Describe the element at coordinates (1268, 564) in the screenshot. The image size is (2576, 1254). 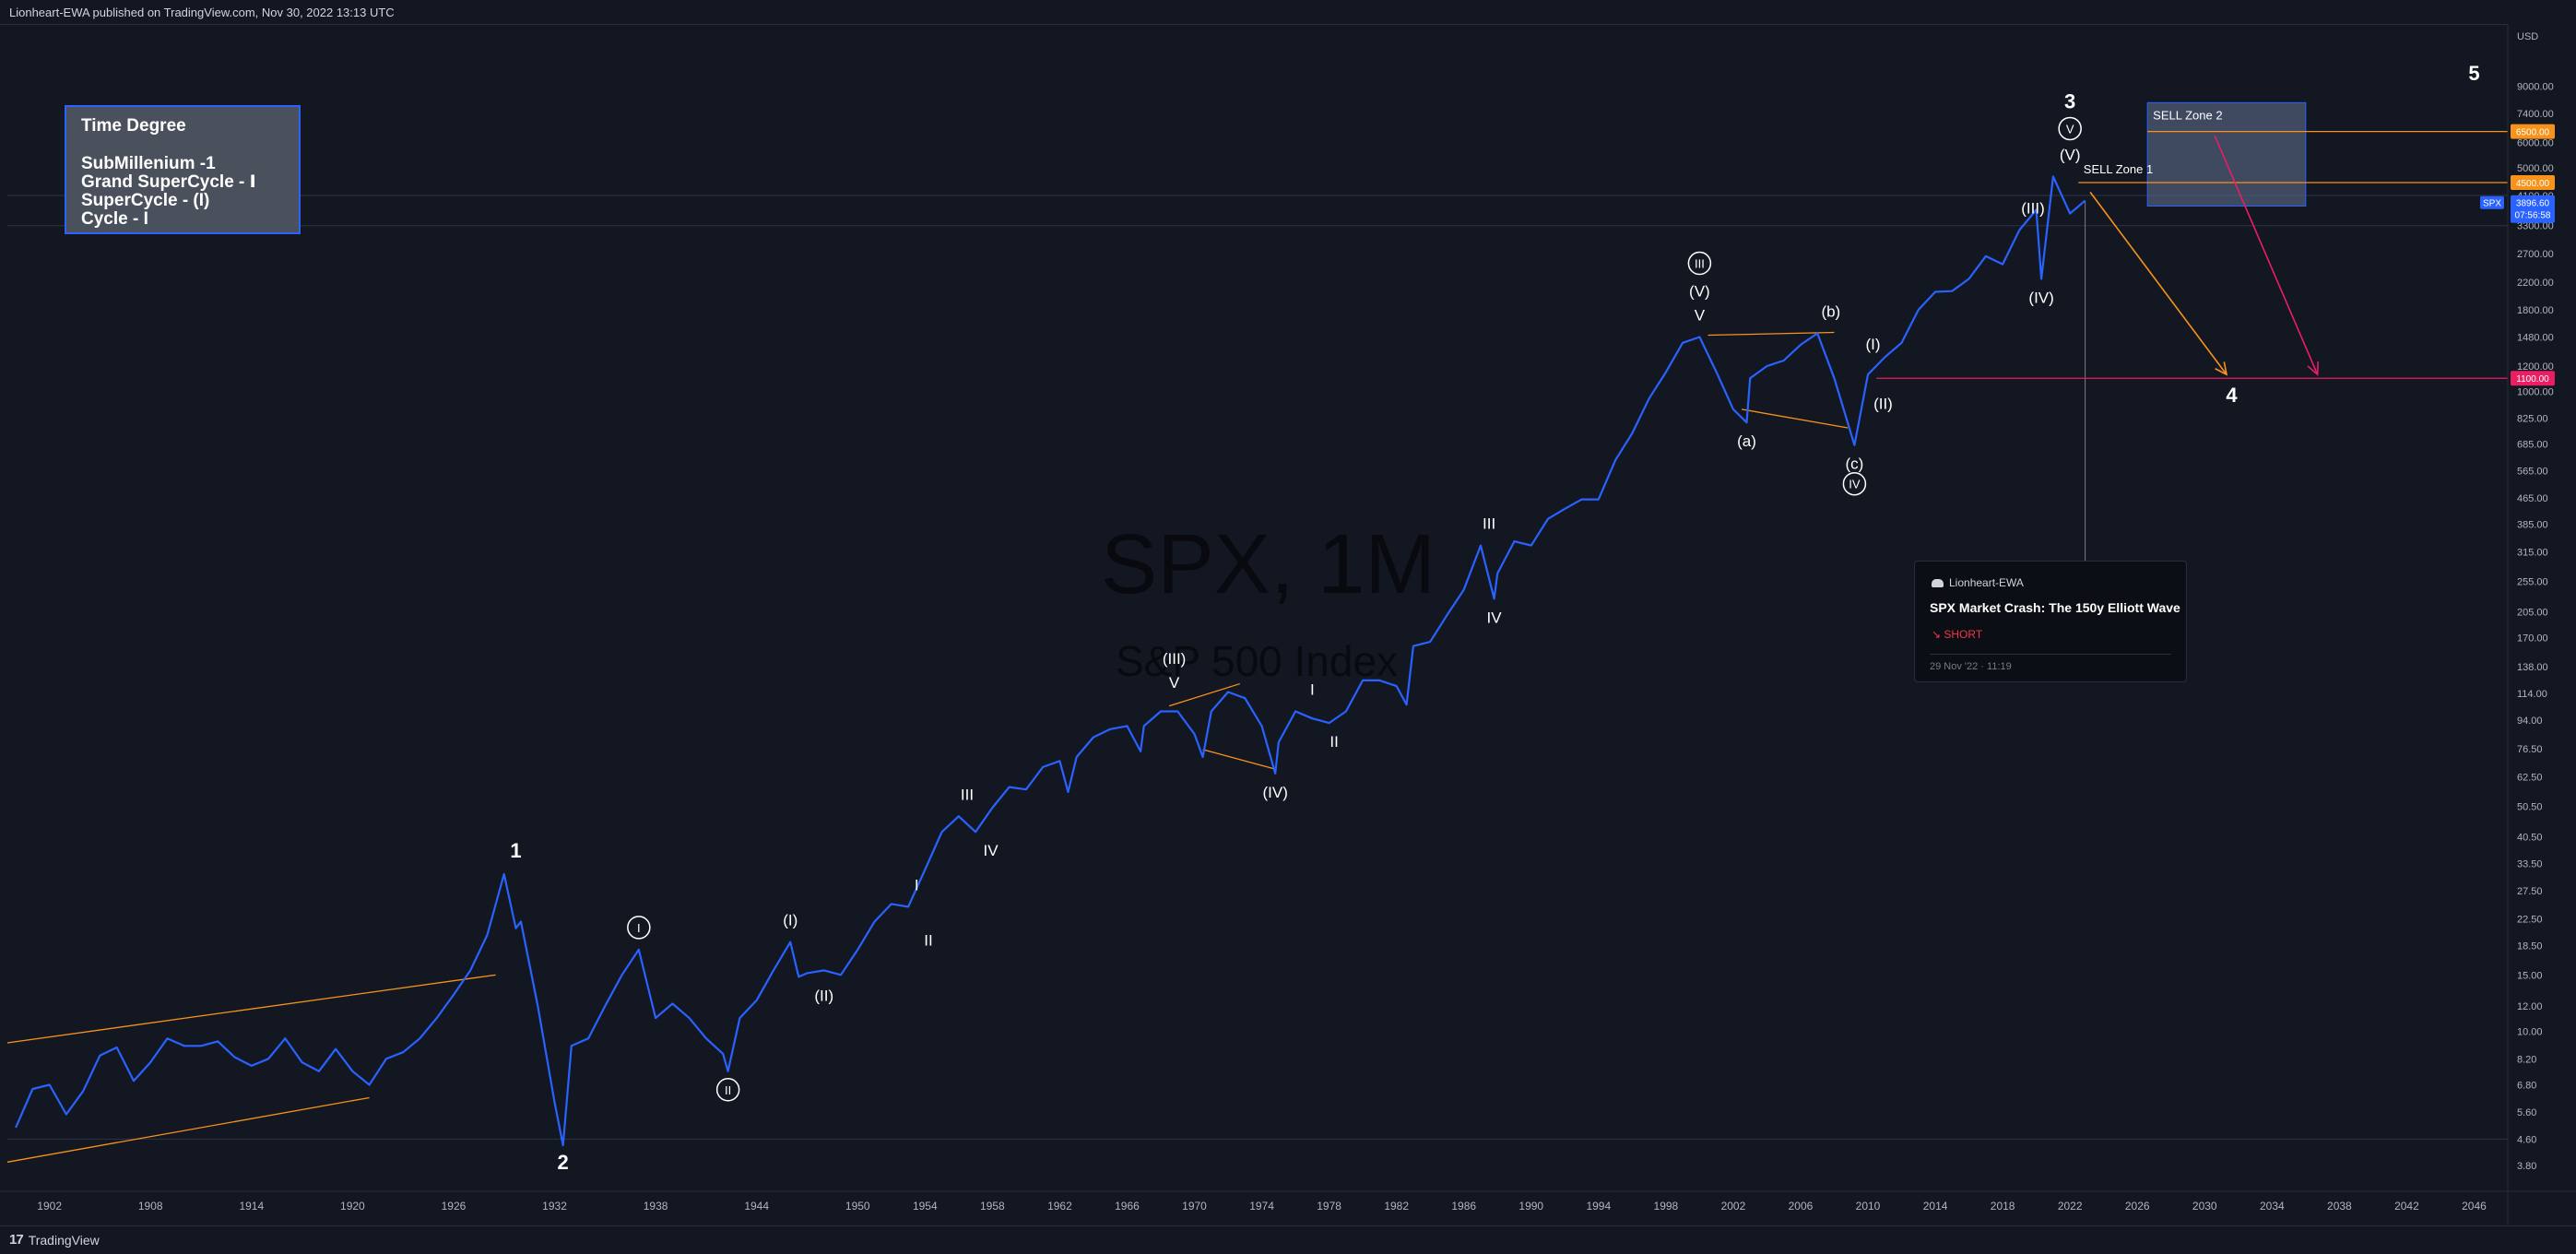
I see `watermark-symbol: SPX, 1M` at that location.